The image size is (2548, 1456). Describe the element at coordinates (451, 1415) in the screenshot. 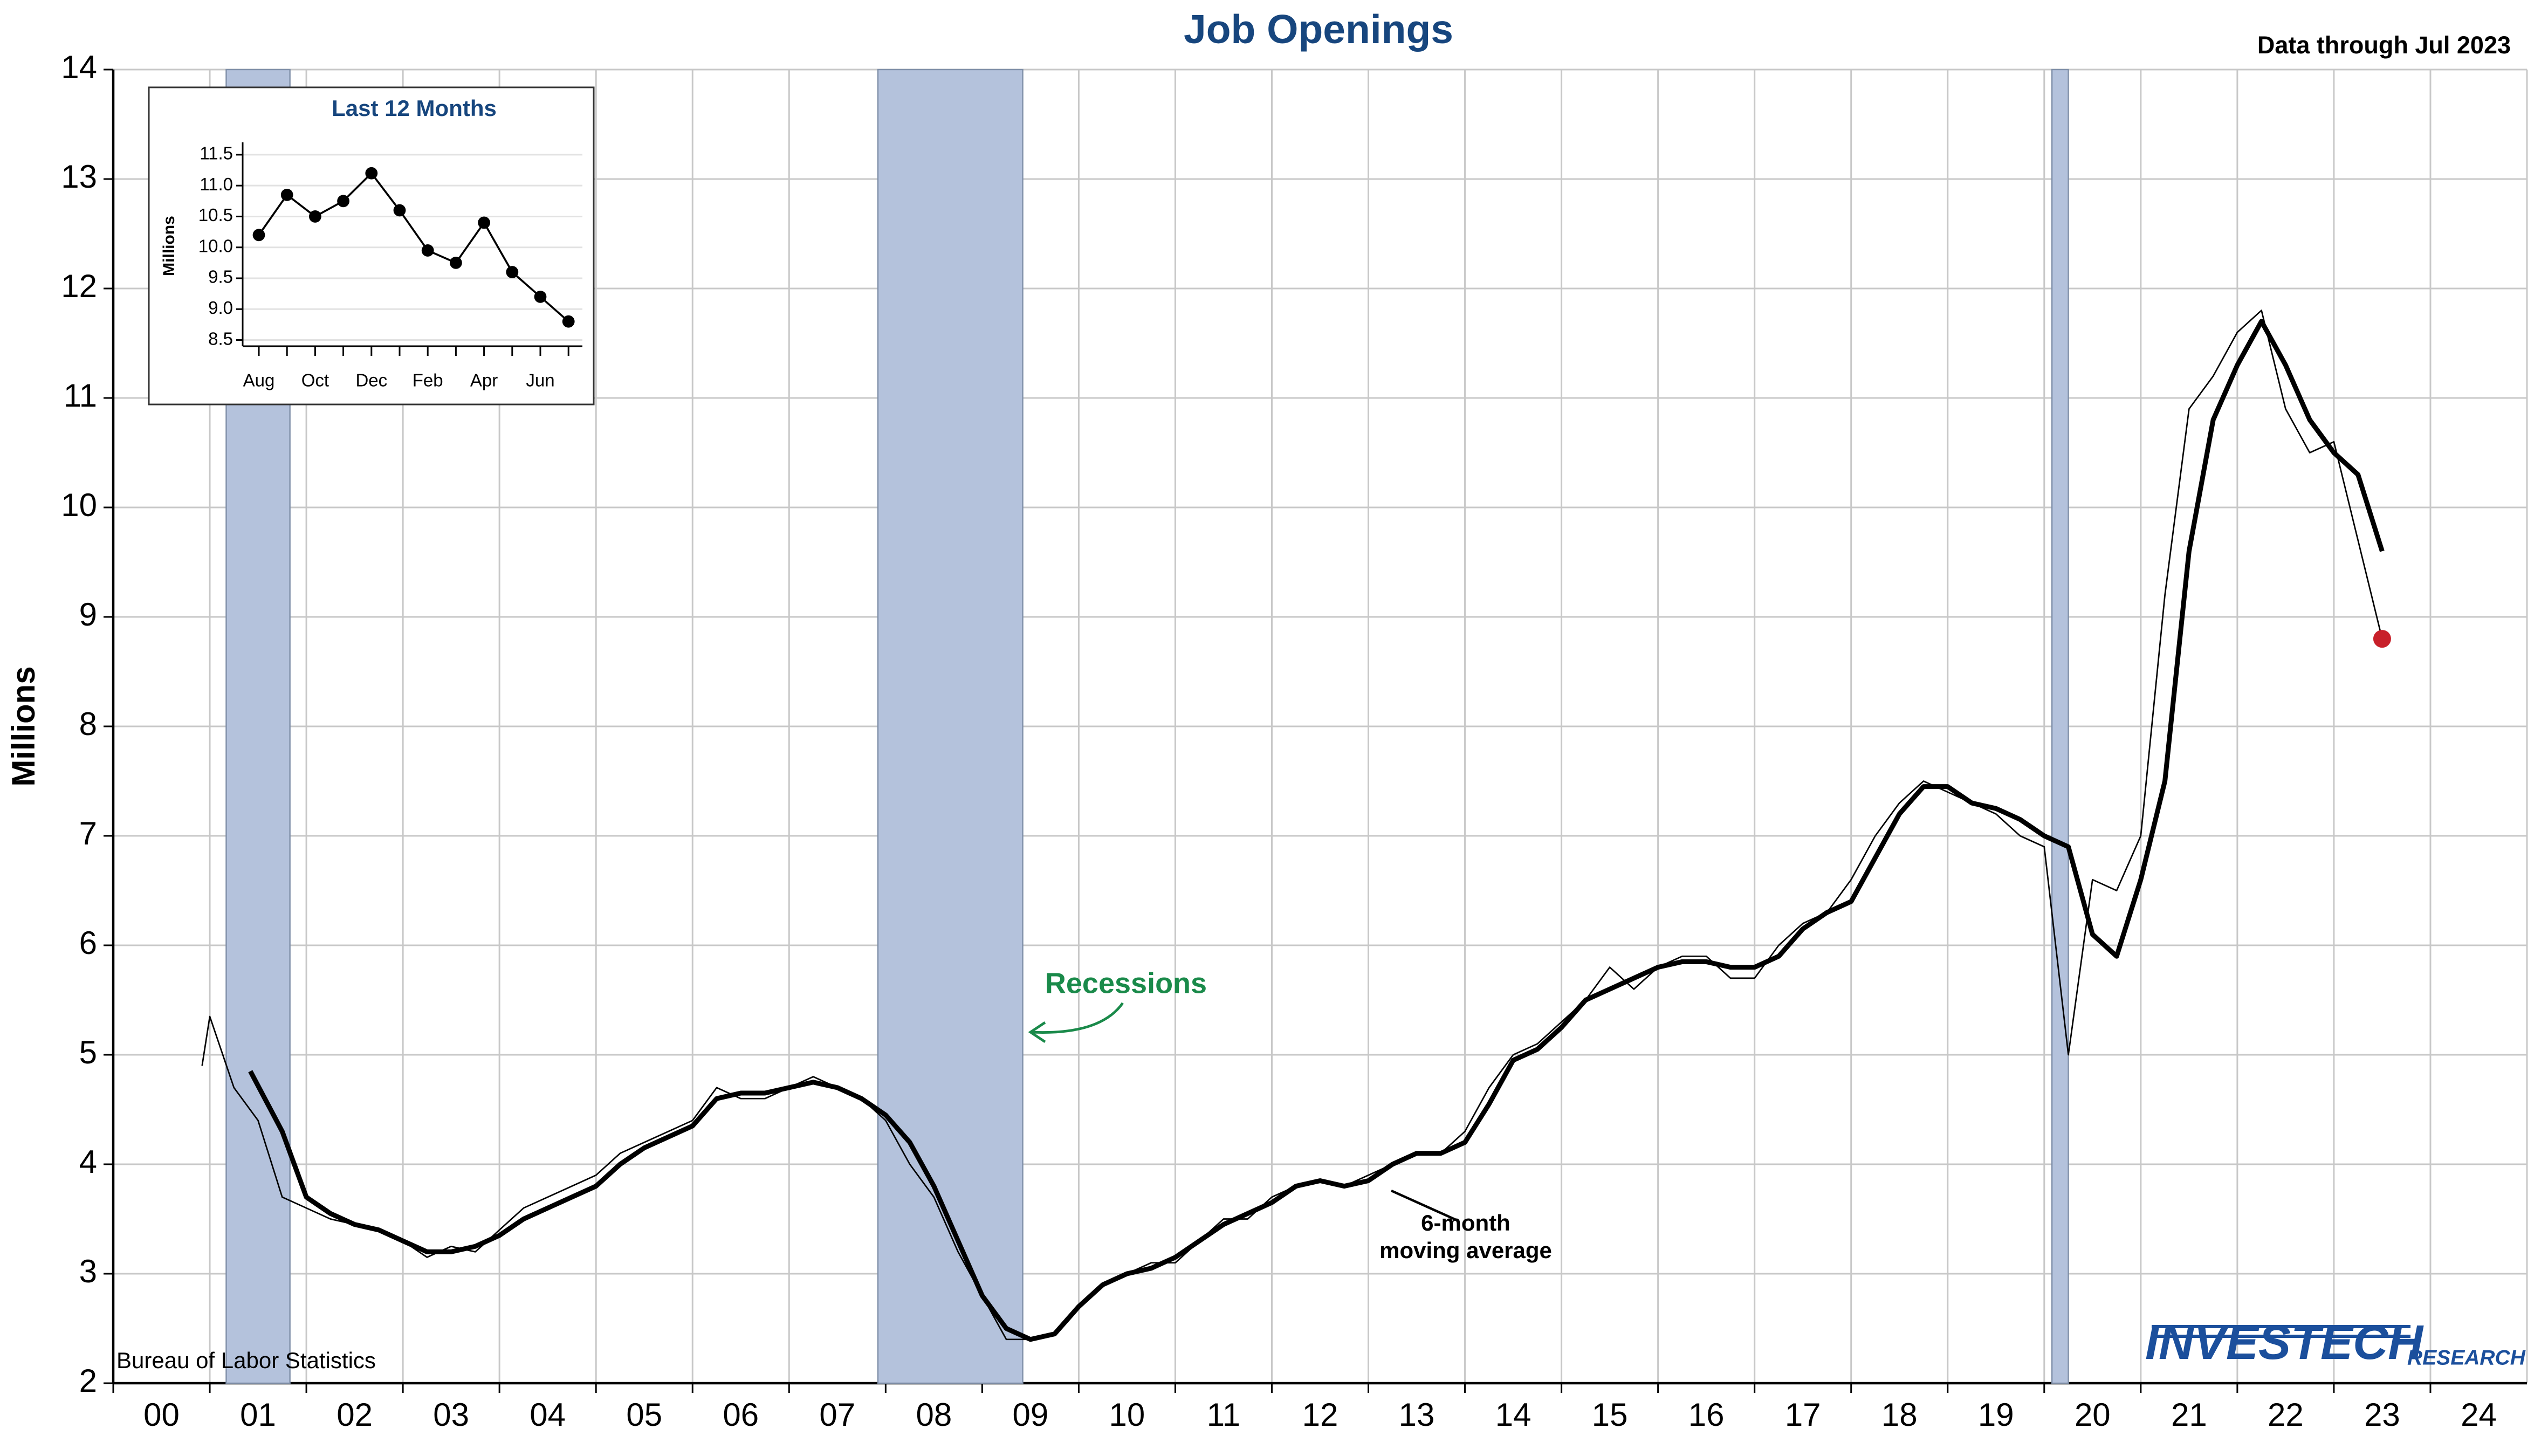

I see `x-tick-label: 03` at that location.